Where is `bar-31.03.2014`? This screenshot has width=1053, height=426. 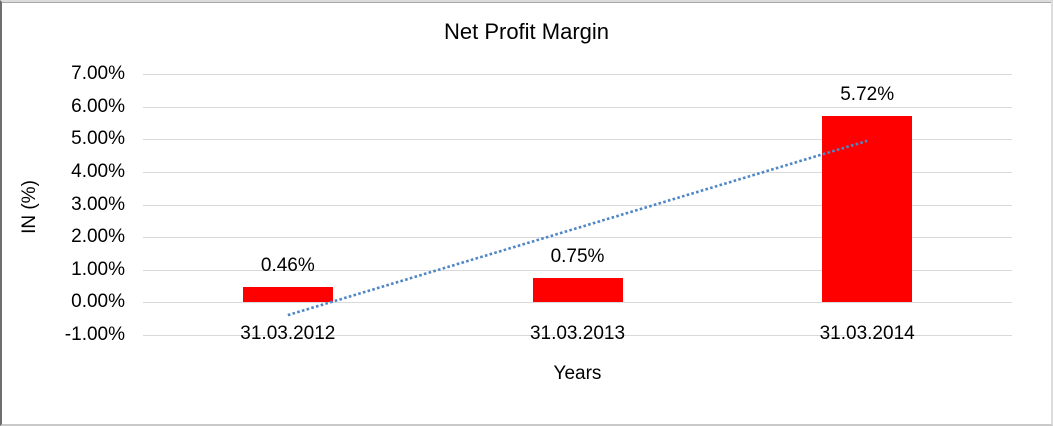
bar-31.03.2014 is located at coordinates (867, 209).